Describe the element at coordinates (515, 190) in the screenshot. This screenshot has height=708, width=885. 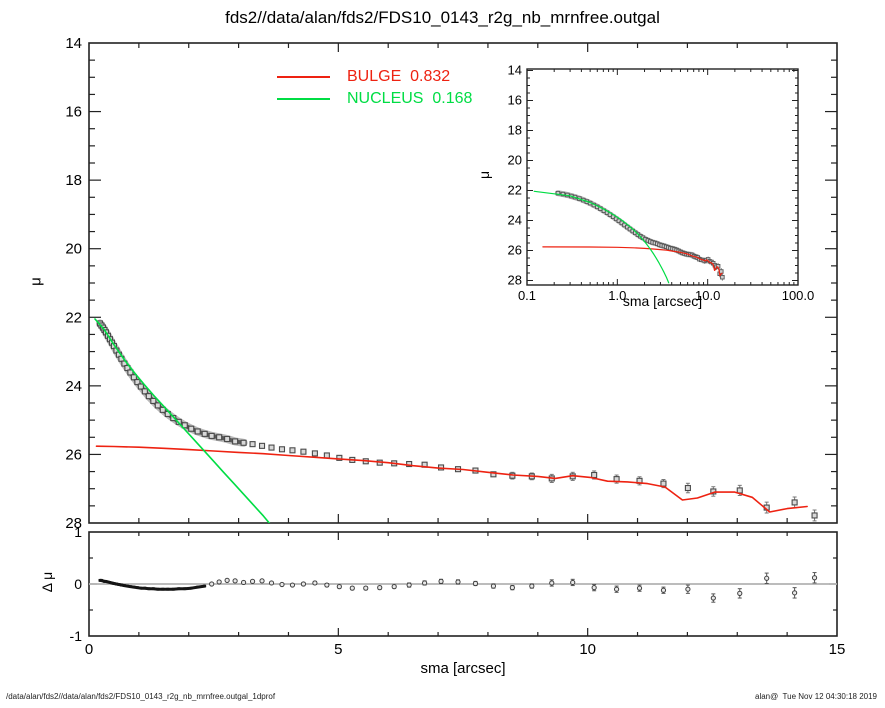
I see `tick-label: 22` at that location.